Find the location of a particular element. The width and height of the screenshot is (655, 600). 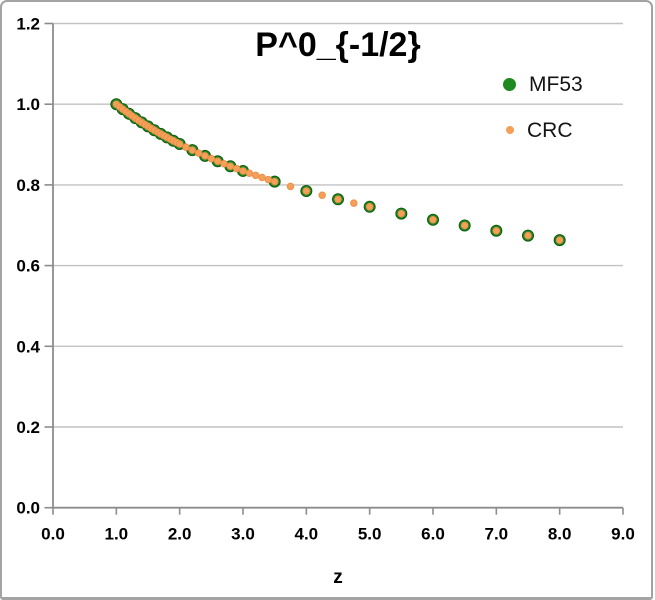

x-tick-label: 5.0 is located at coordinates (370, 534).